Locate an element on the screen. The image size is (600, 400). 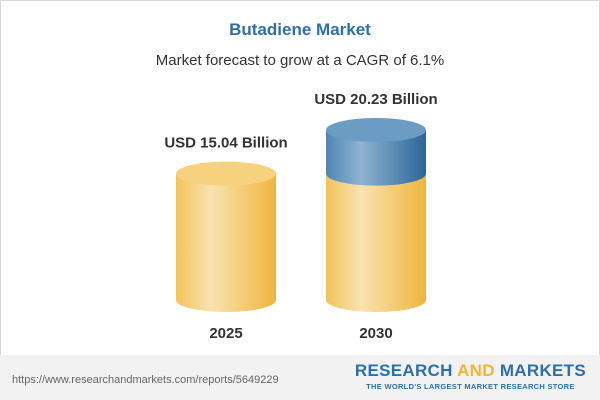
category-label-2030: 2030 is located at coordinates (375, 333).